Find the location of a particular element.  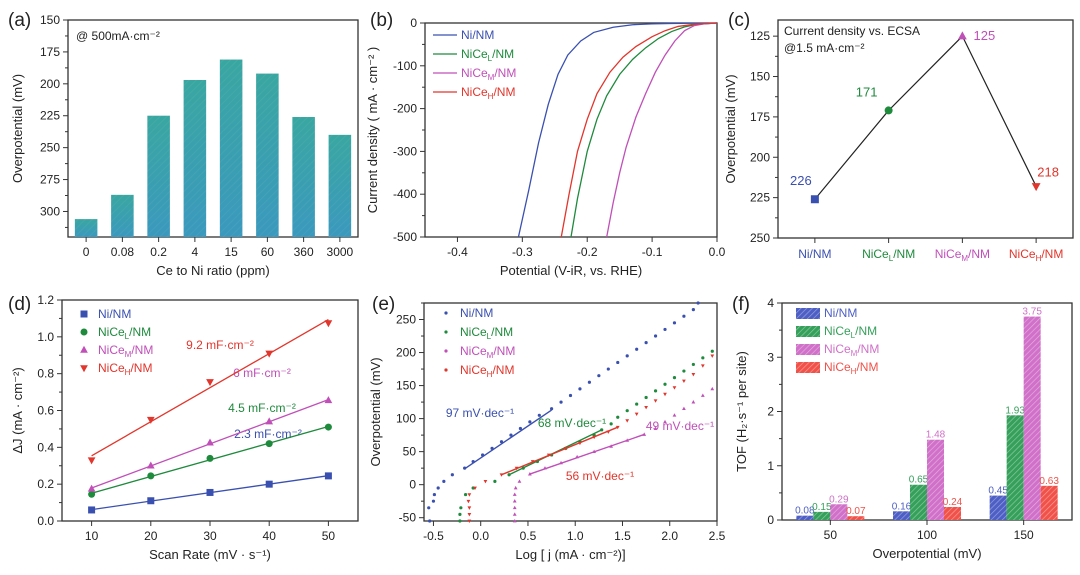

x-axis-label: Log [ j (mA · cm⁻²)] is located at coordinates (570, 554).